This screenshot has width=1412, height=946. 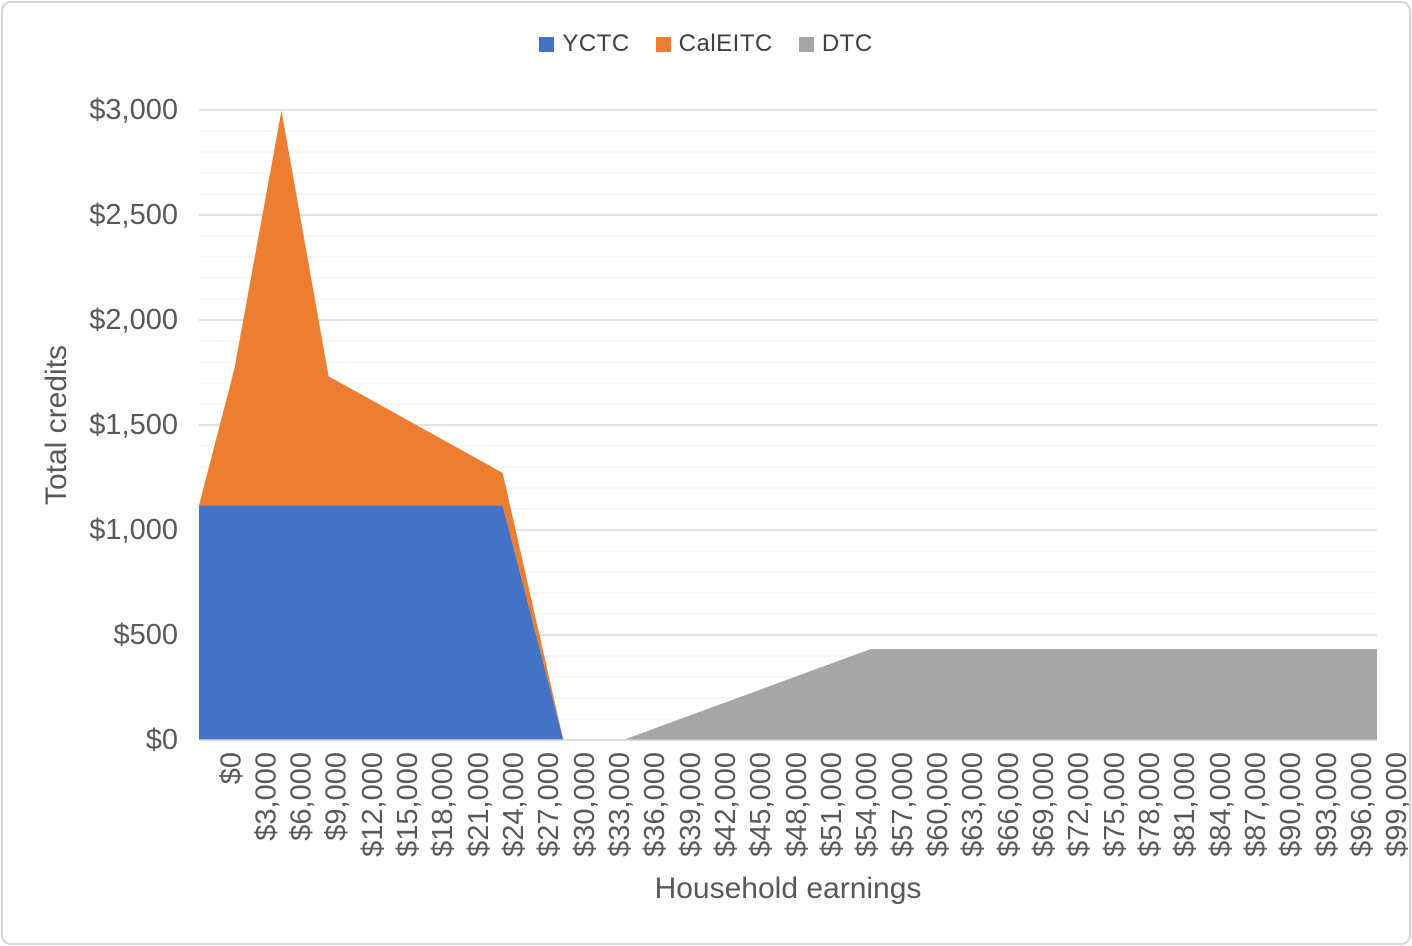 I want to click on x-tick-label: $9,000, so click(x=337, y=796).